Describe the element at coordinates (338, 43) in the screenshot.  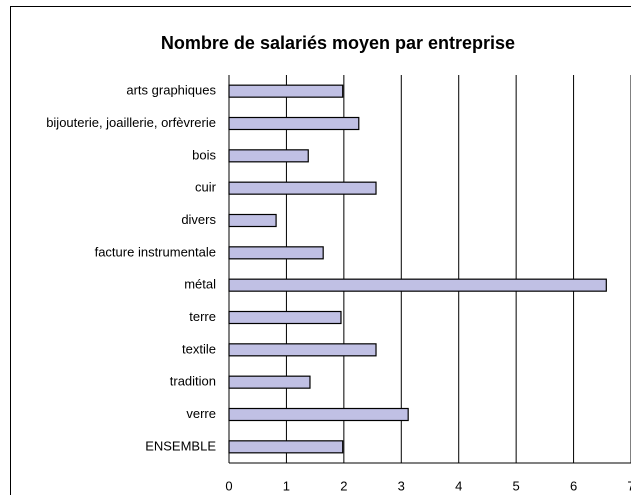
I see `chart-title: Nombre de salariés moyen par entreprise` at that location.